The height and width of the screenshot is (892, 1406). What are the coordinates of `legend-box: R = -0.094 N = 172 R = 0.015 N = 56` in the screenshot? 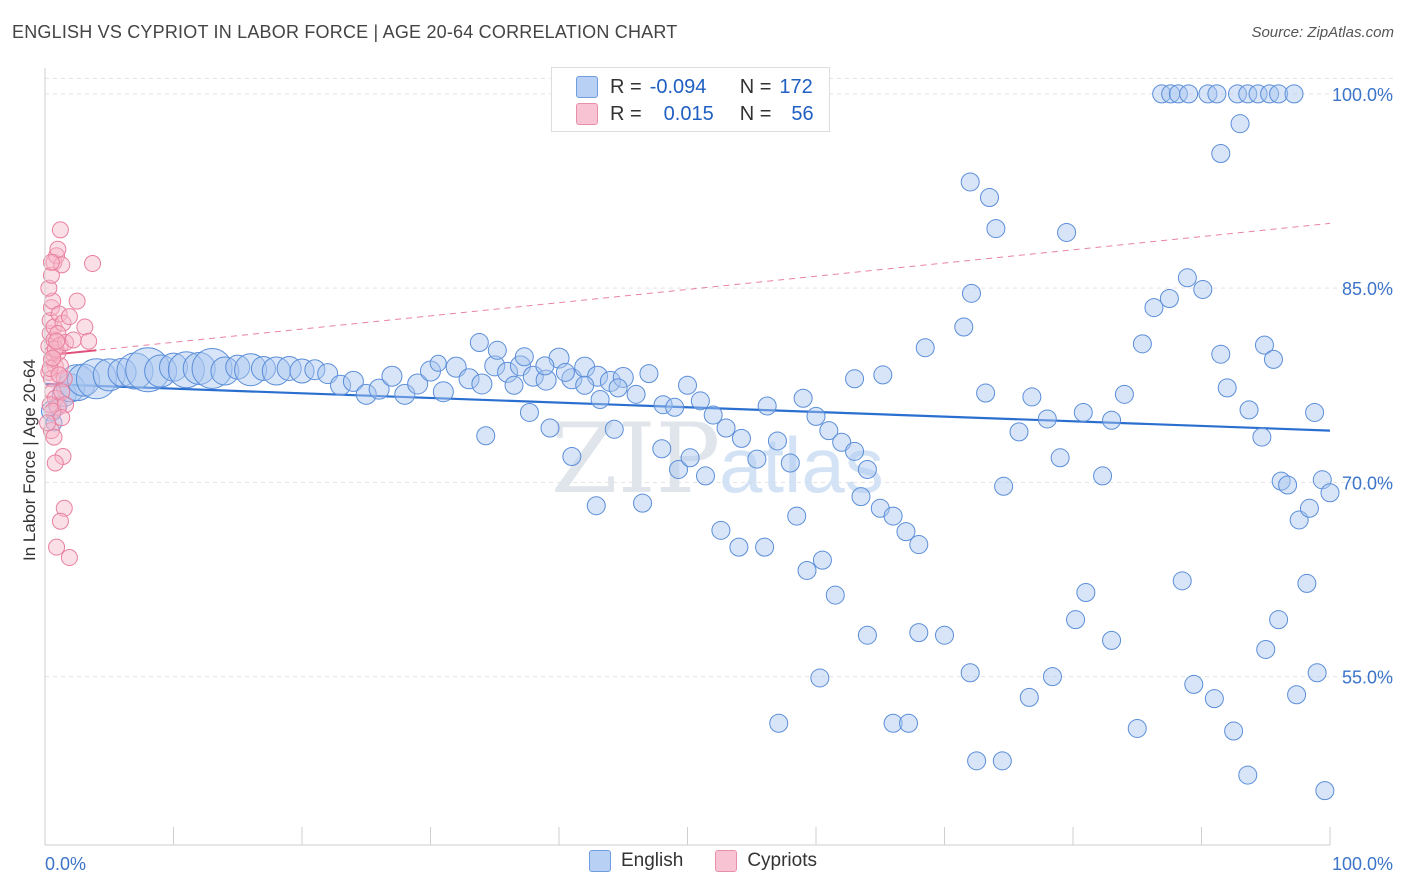 It's located at (690, 99).